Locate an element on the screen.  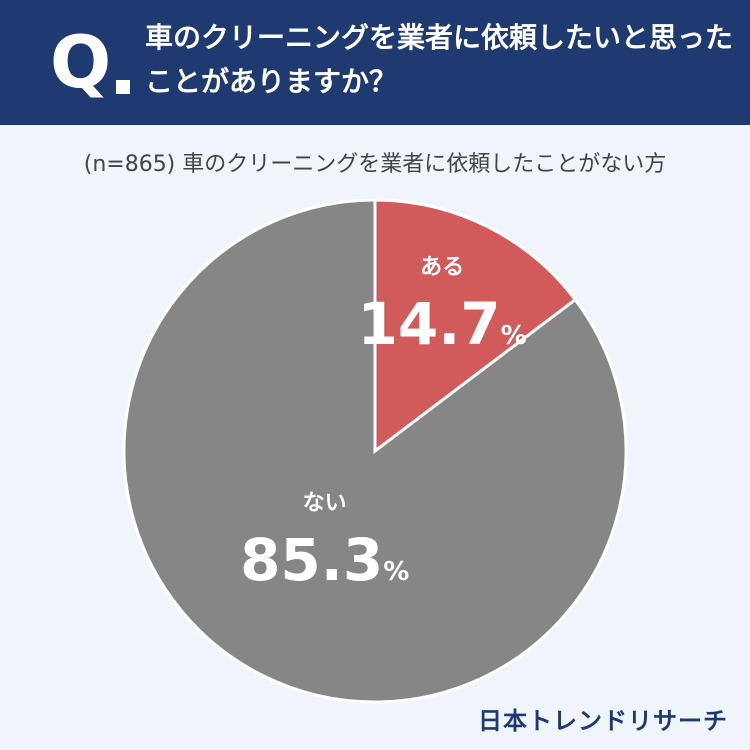
slice-label-name: ない is located at coordinates (325, 503).